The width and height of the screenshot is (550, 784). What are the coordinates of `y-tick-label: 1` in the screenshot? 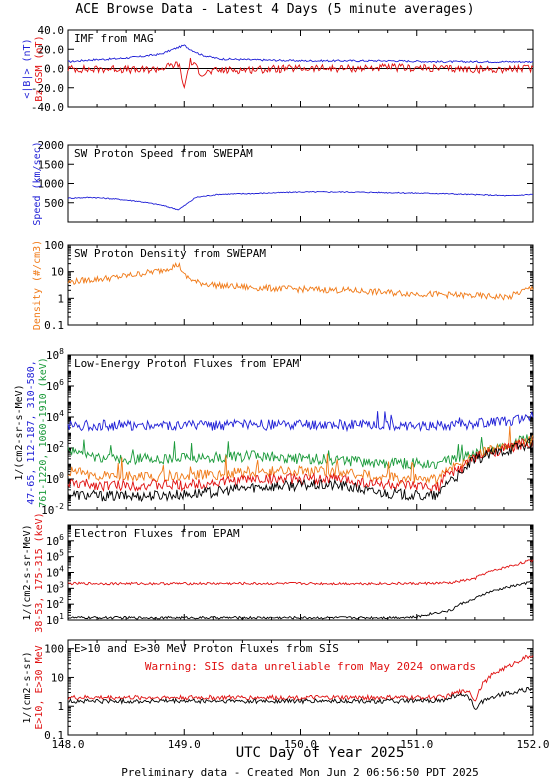 It's located at (60, 298).